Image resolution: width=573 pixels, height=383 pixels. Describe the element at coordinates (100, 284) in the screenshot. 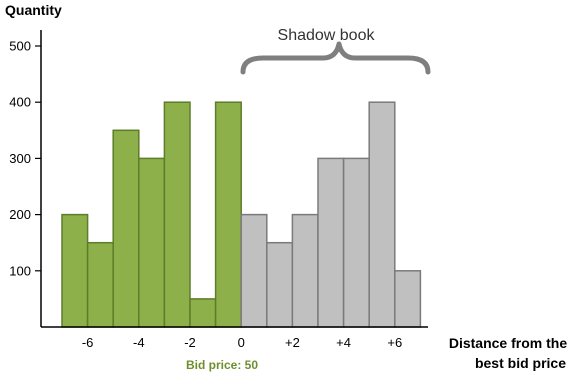

I see `bid-bar--6` at that location.